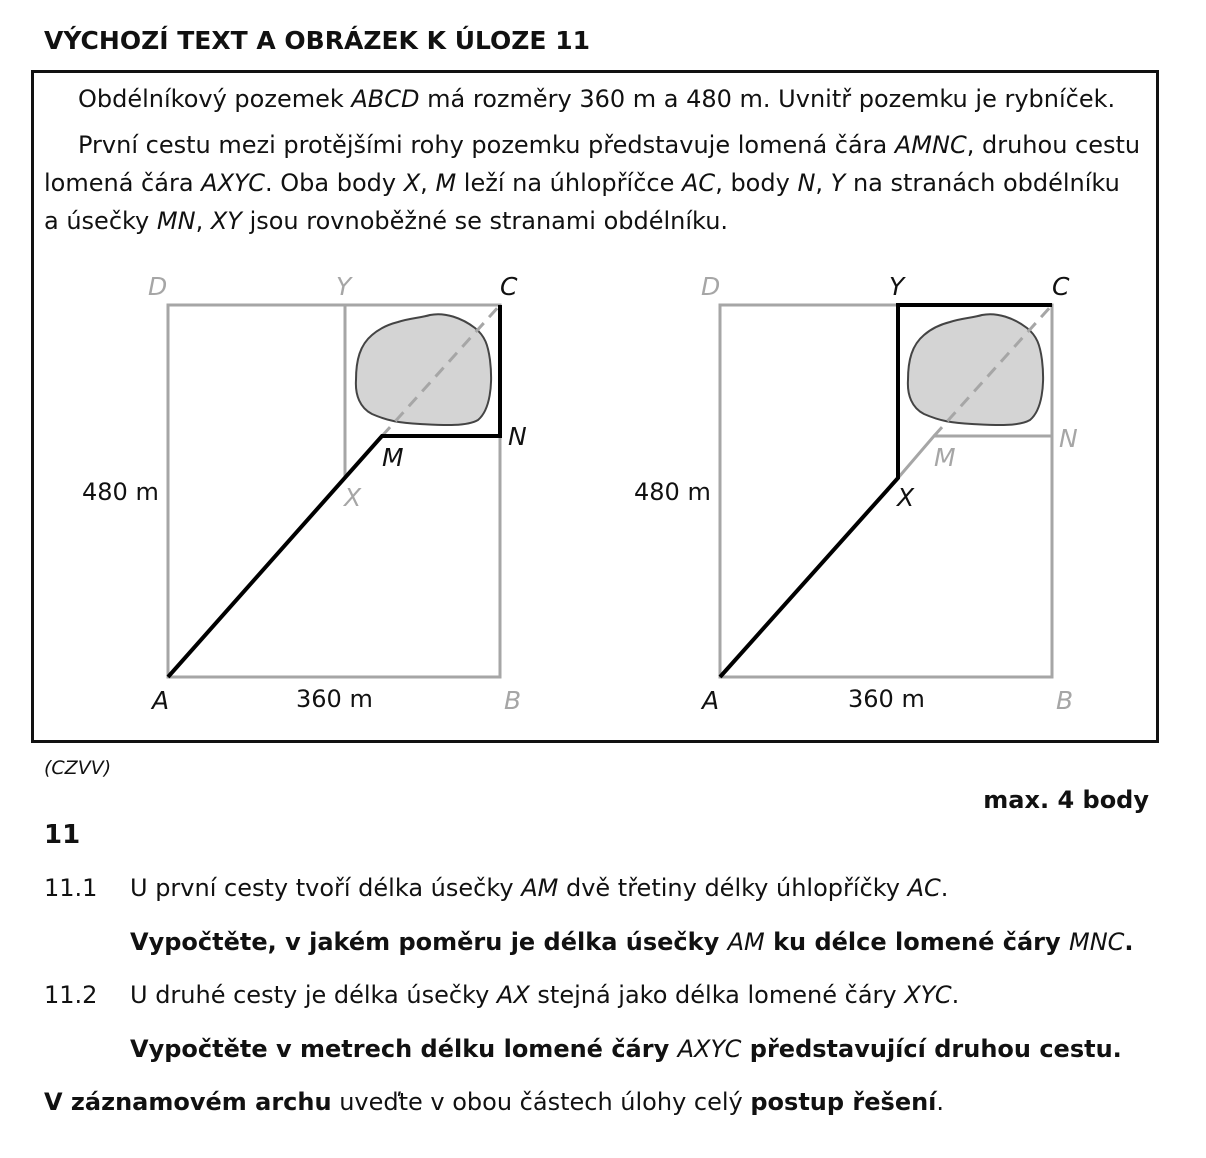  What do you see at coordinates (78, 768) in the screenshot?
I see `source-note: (CZVV)` at bounding box center [78, 768].